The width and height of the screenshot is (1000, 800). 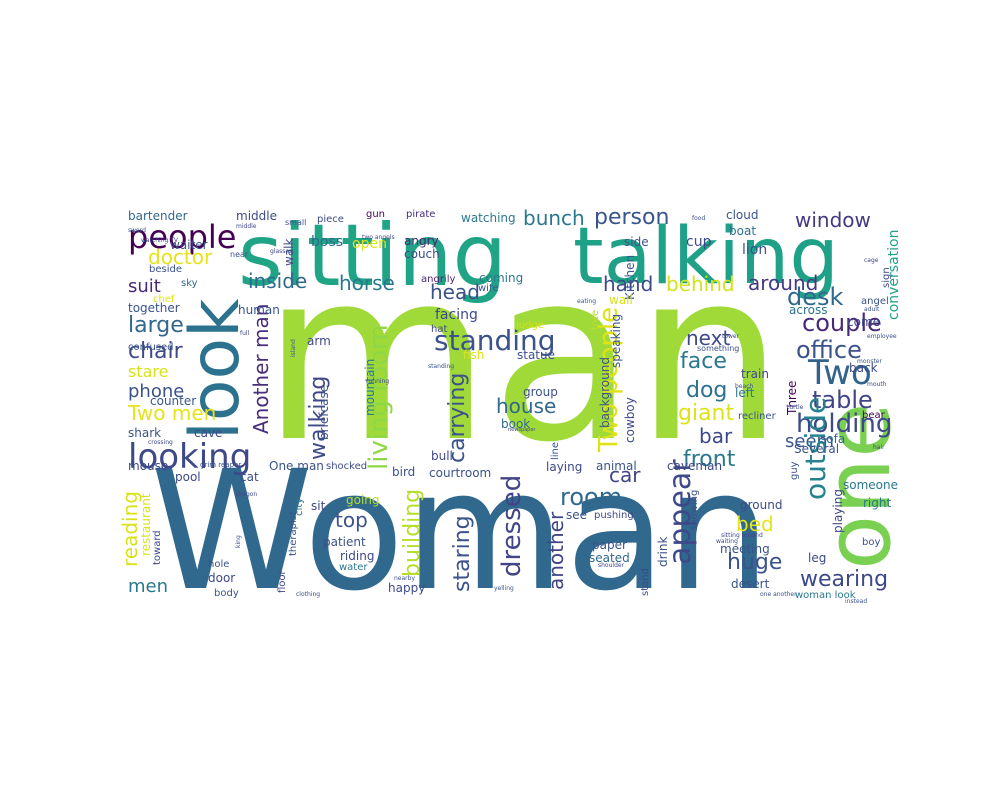 What do you see at coordinates (778, 594) in the screenshot?
I see `word-one-another: one another` at bounding box center [778, 594].